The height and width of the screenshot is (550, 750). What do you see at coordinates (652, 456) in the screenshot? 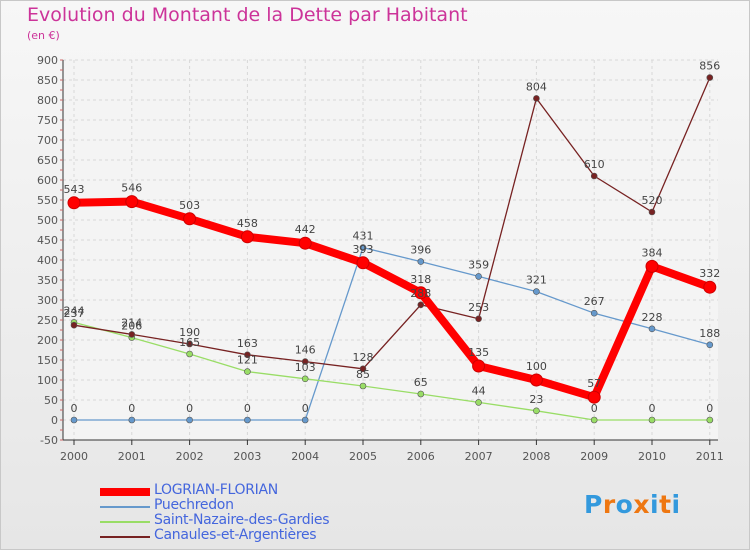
I see `x-tick-label: 2010` at bounding box center [652, 456].